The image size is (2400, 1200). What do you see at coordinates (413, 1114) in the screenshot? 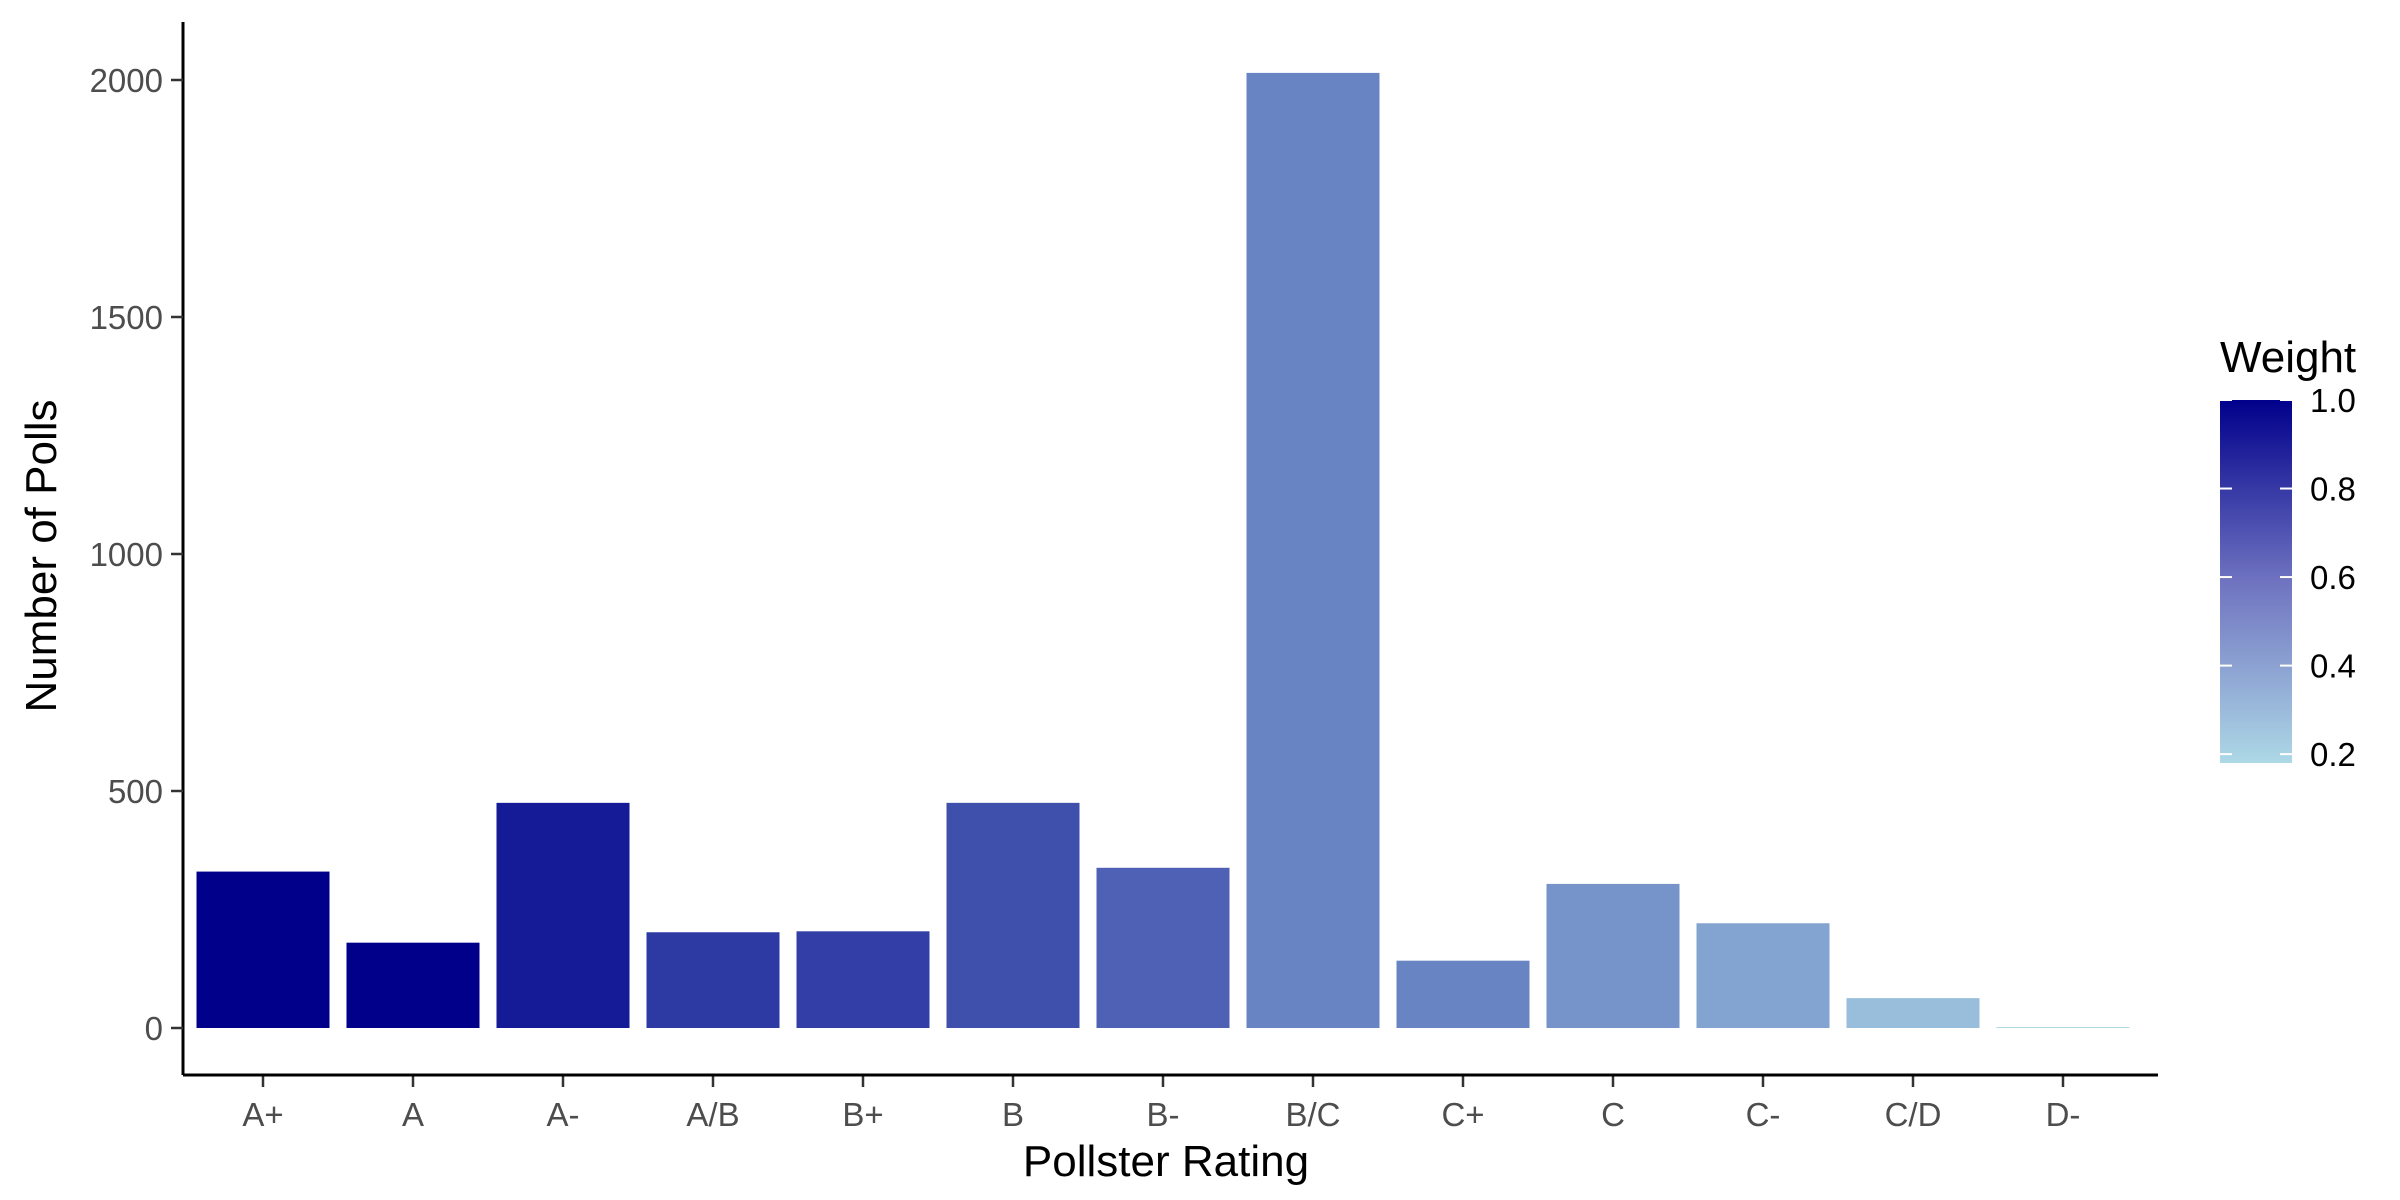
I see `x-tick-label: A` at bounding box center [413, 1114].